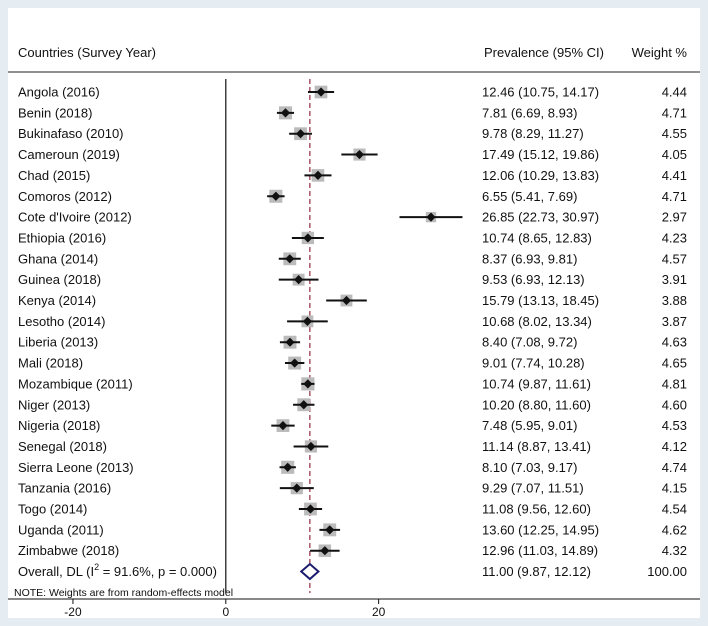  Describe the element at coordinates (57, 300) in the screenshot. I see `study-label: Kenya (2014)` at that location.